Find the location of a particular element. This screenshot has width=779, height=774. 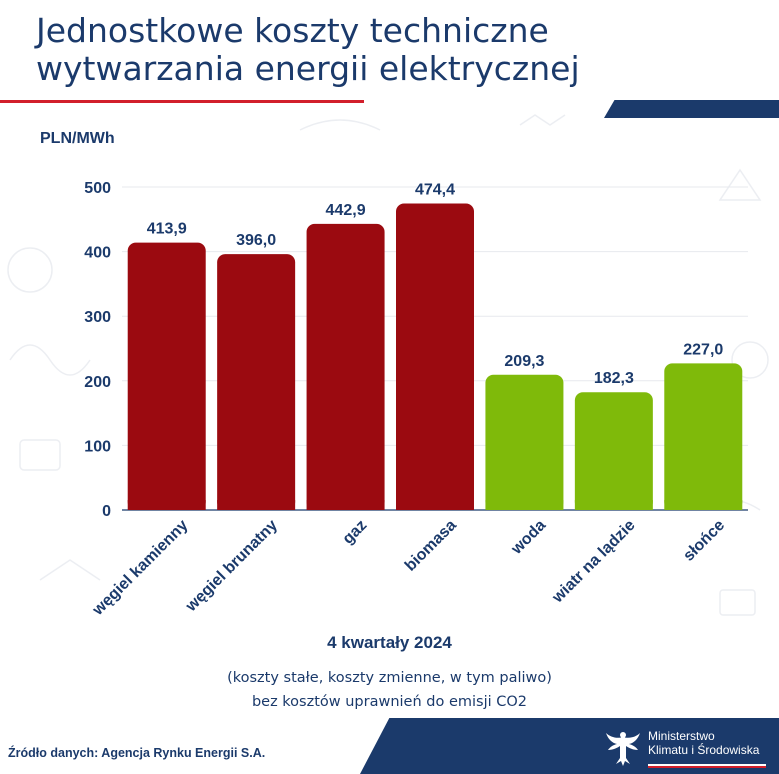

ministry-name-line-1: Ministerstwo is located at coordinates (681, 736).